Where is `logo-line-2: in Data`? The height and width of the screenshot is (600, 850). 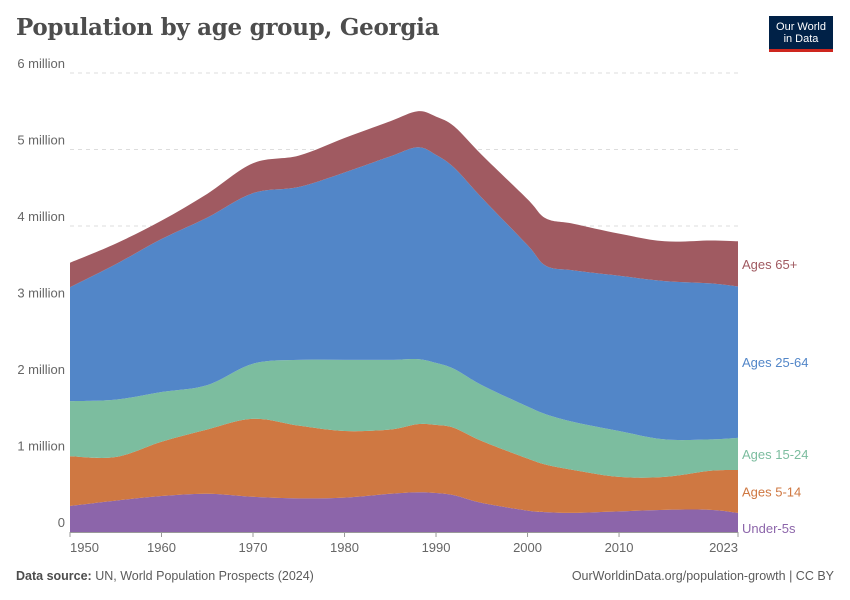 logo-line-2: in Data is located at coordinates (801, 39).